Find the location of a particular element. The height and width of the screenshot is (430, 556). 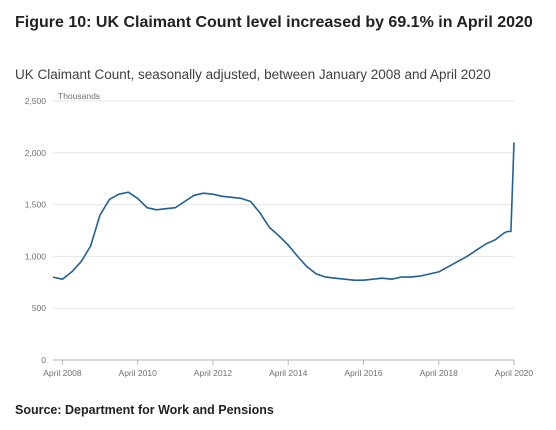

y-axis-unit-label: Thousands is located at coordinates (79, 96).